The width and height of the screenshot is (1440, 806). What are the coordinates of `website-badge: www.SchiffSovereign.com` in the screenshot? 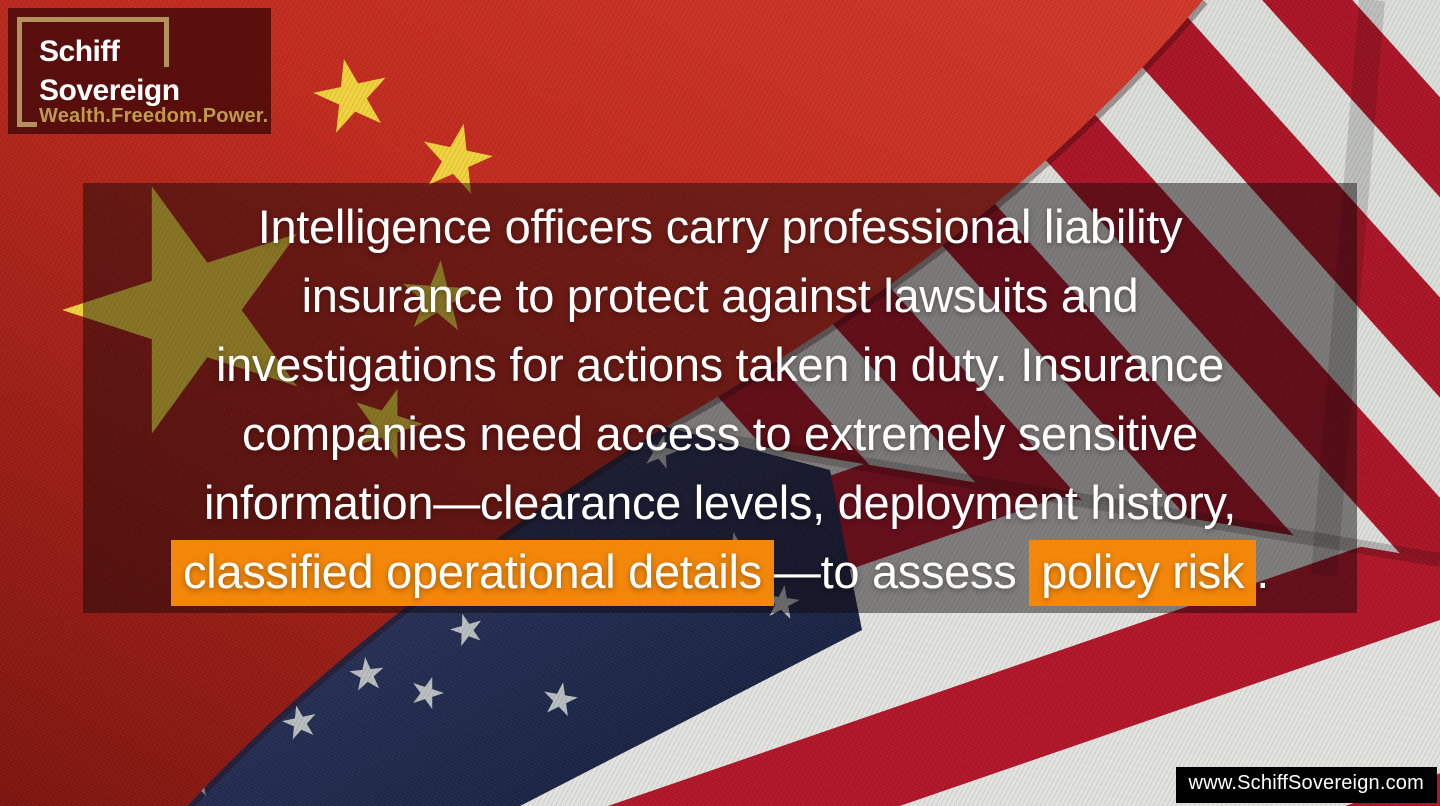 It's located at (1306, 785).